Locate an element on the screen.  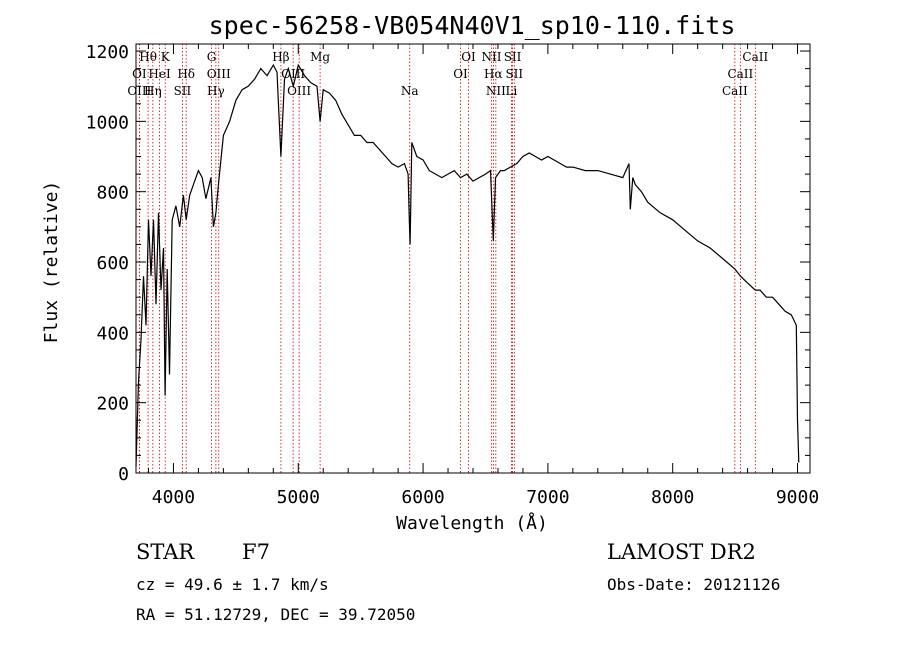
line-marker-label: Hθ is located at coordinates (148, 57).